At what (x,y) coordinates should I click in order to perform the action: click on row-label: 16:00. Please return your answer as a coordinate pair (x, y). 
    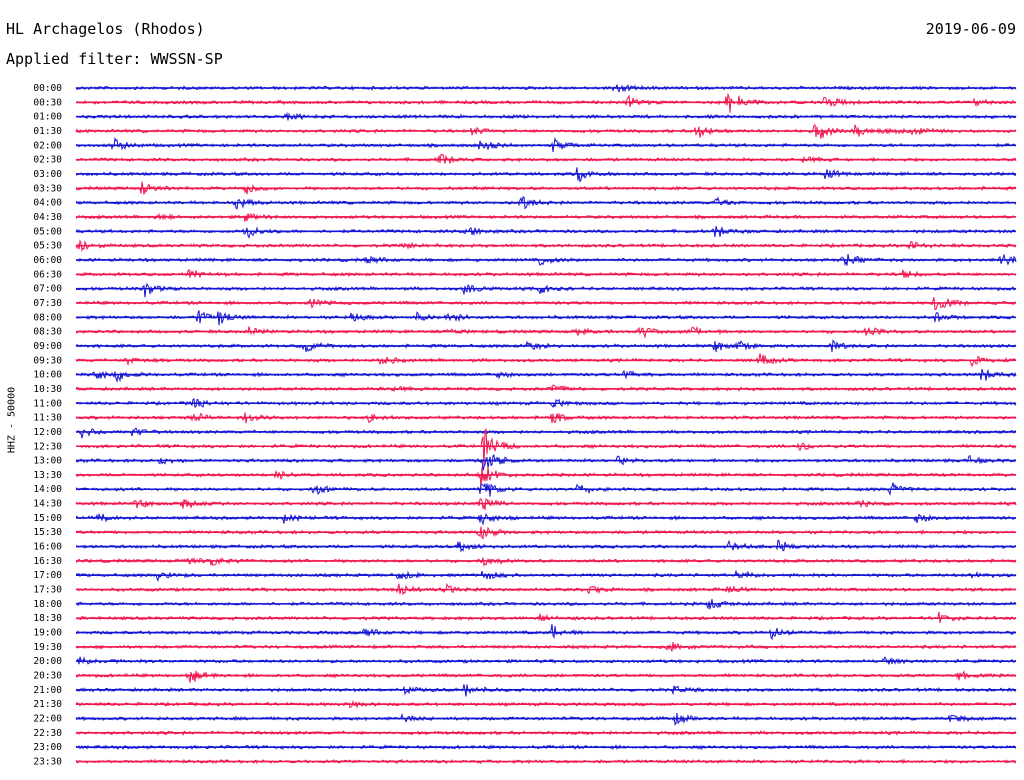
    Looking at the image, I should click on (47, 547).